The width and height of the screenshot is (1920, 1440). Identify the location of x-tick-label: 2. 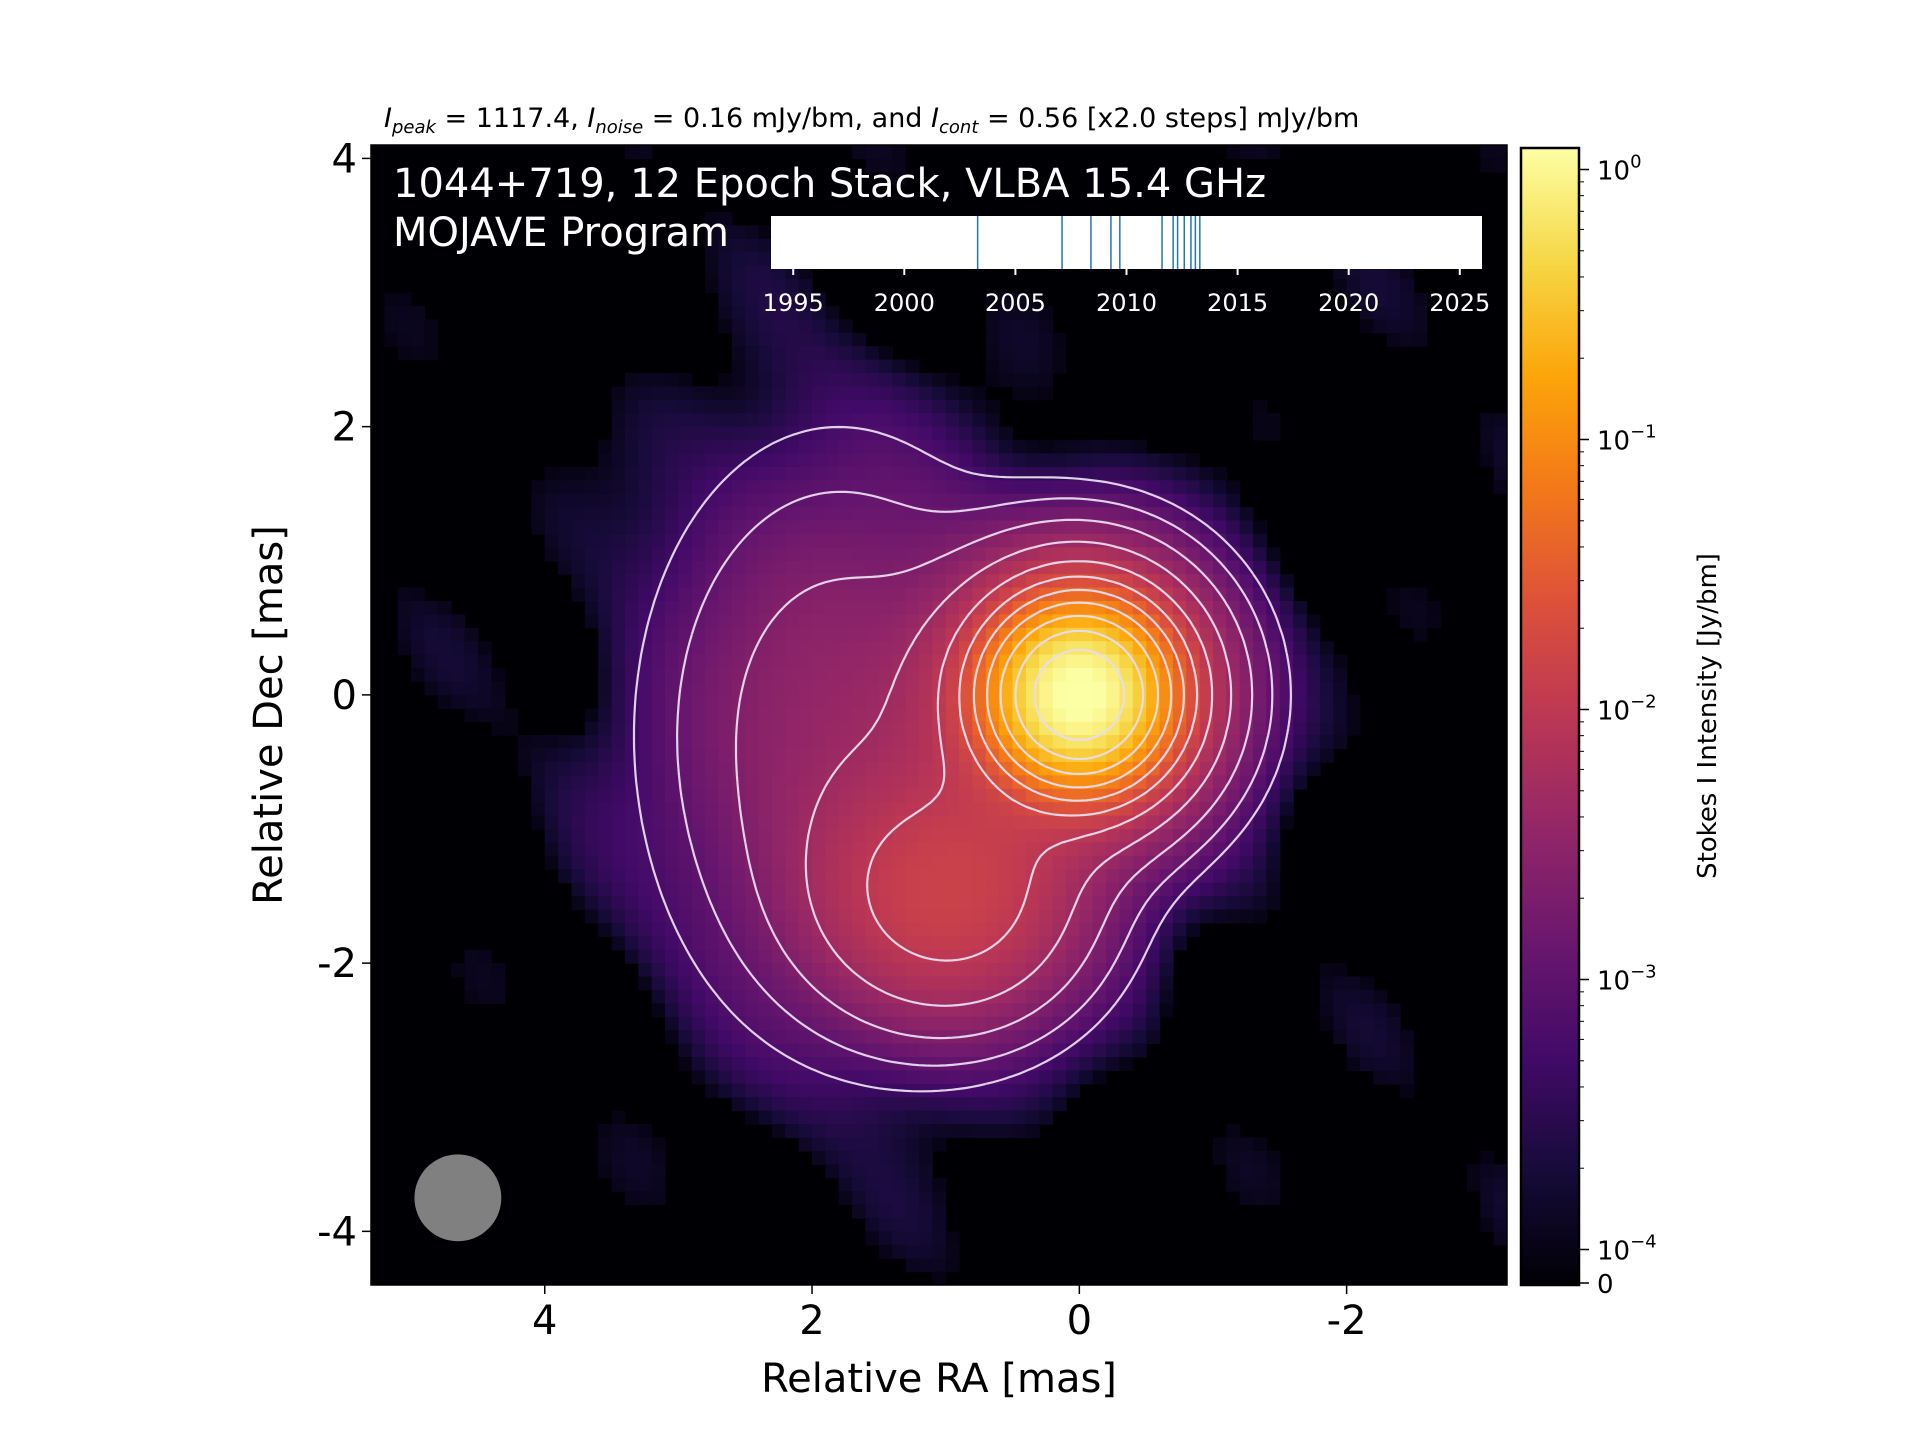
(811, 1321).